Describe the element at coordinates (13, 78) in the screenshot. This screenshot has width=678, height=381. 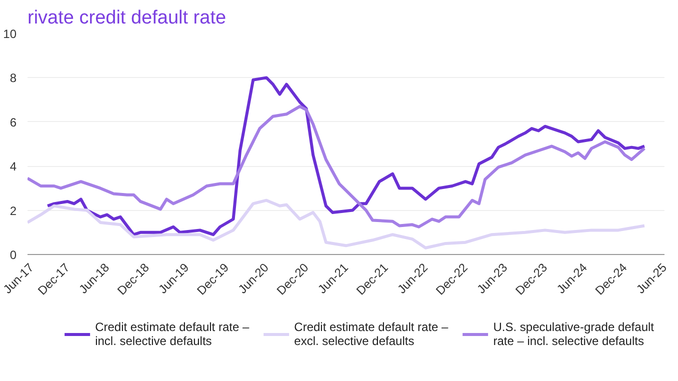
I see `y-tick-label: 8` at that location.